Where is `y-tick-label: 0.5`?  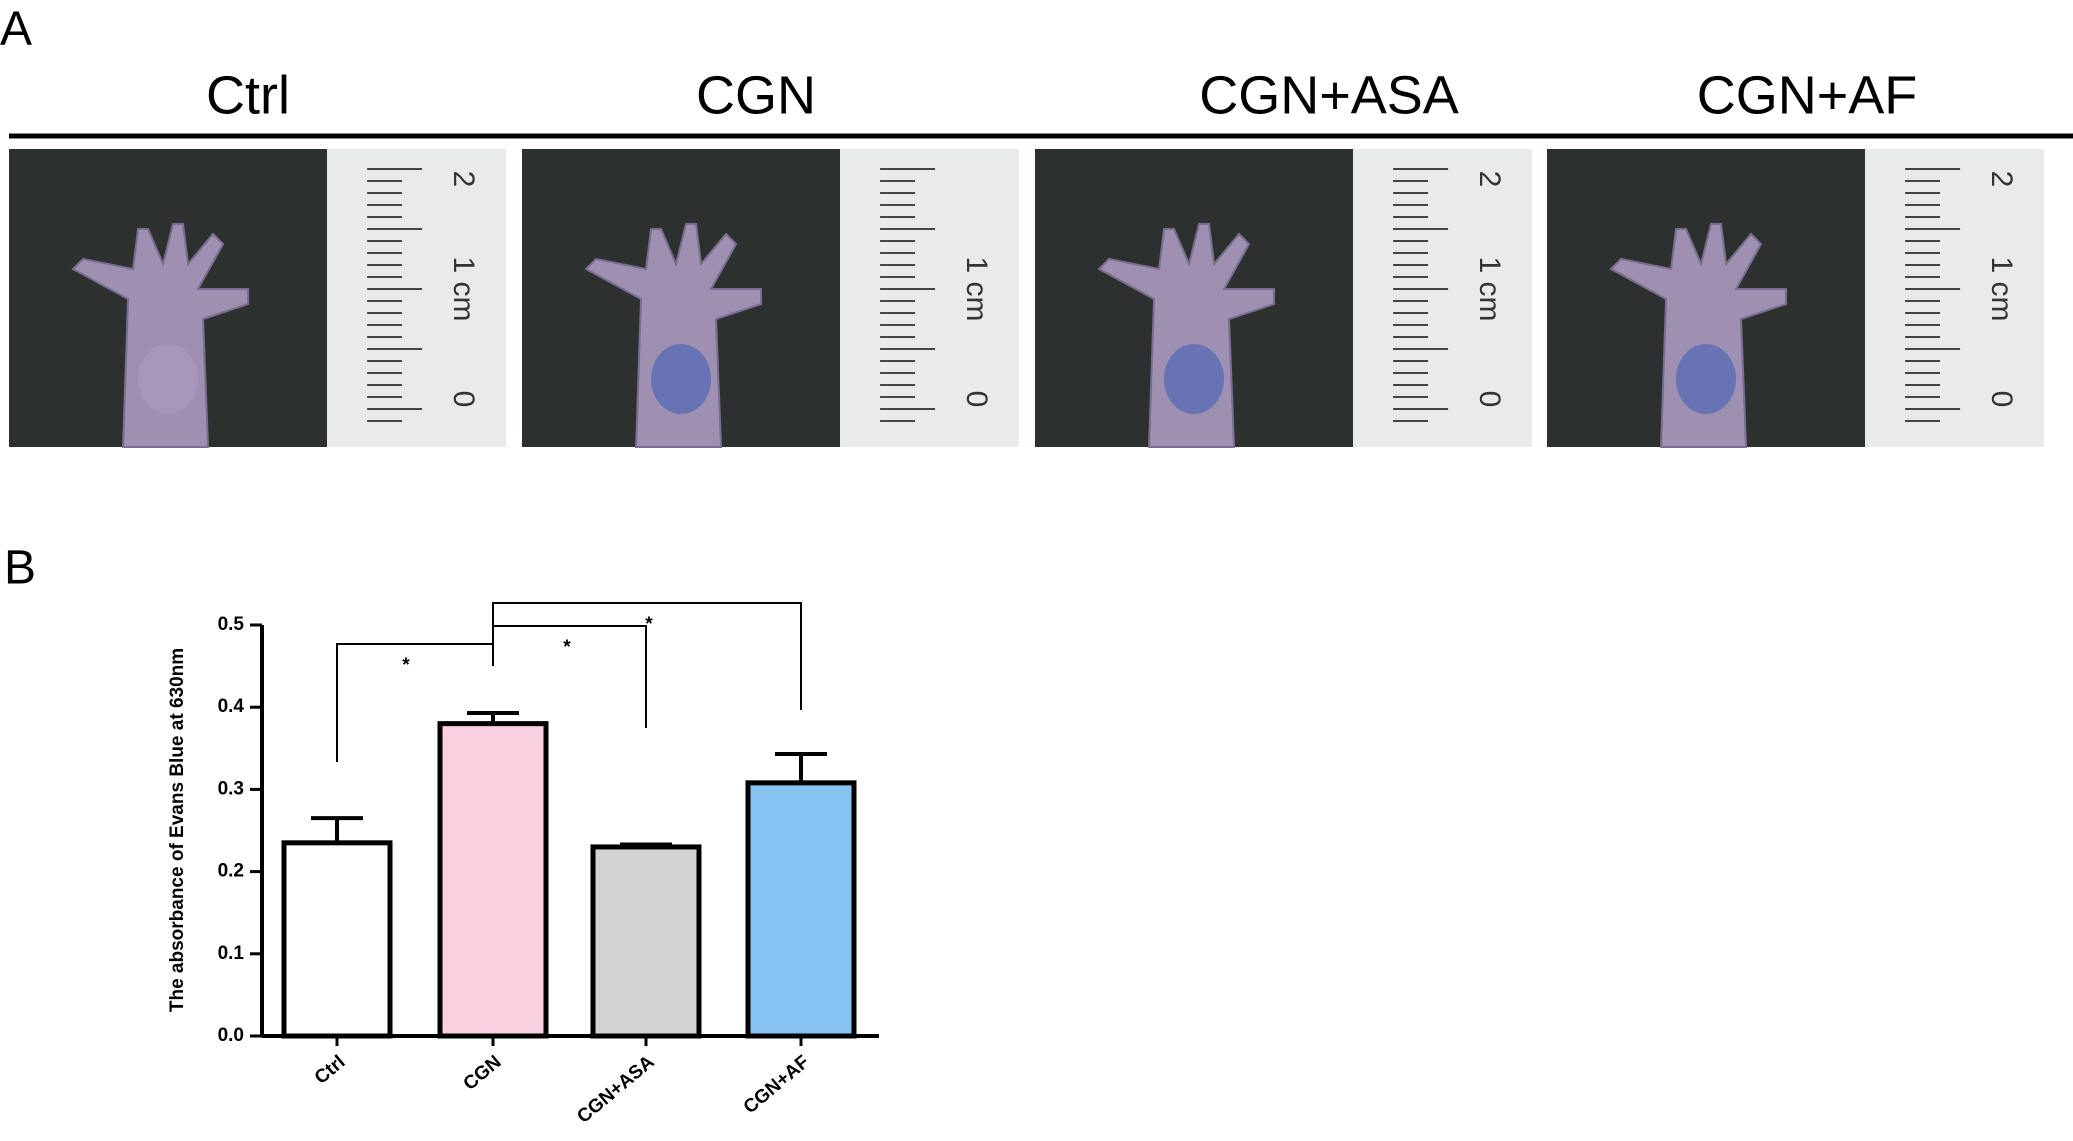
y-tick-label: 0.5 is located at coordinates (231, 624).